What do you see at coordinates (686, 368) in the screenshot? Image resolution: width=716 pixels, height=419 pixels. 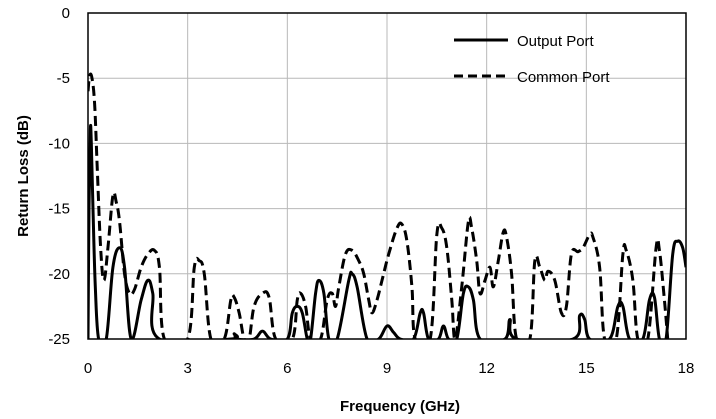 I see `x-tick-label-6: 18` at bounding box center [686, 368].